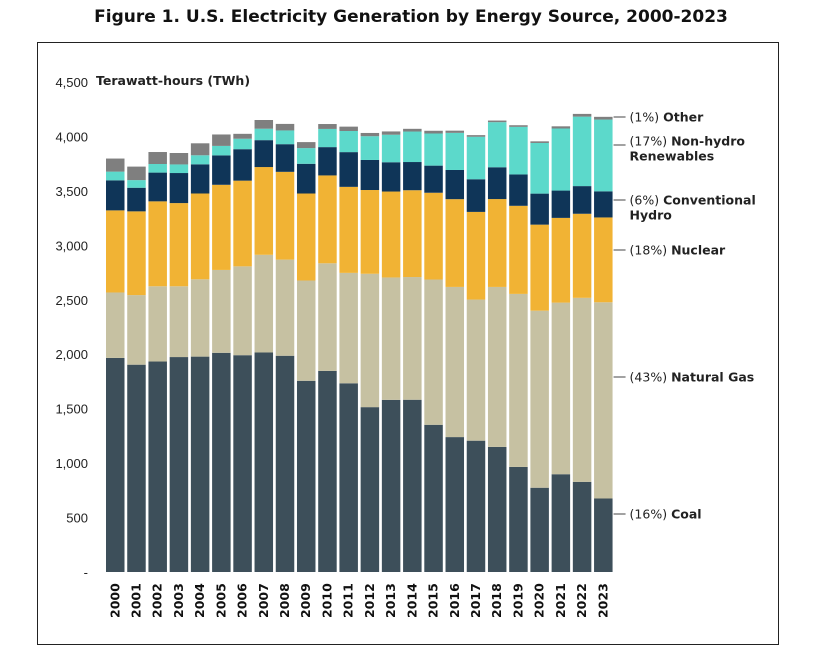  What do you see at coordinates (157, 600) in the screenshot?
I see `x-tick-label: 2002` at bounding box center [157, 600].